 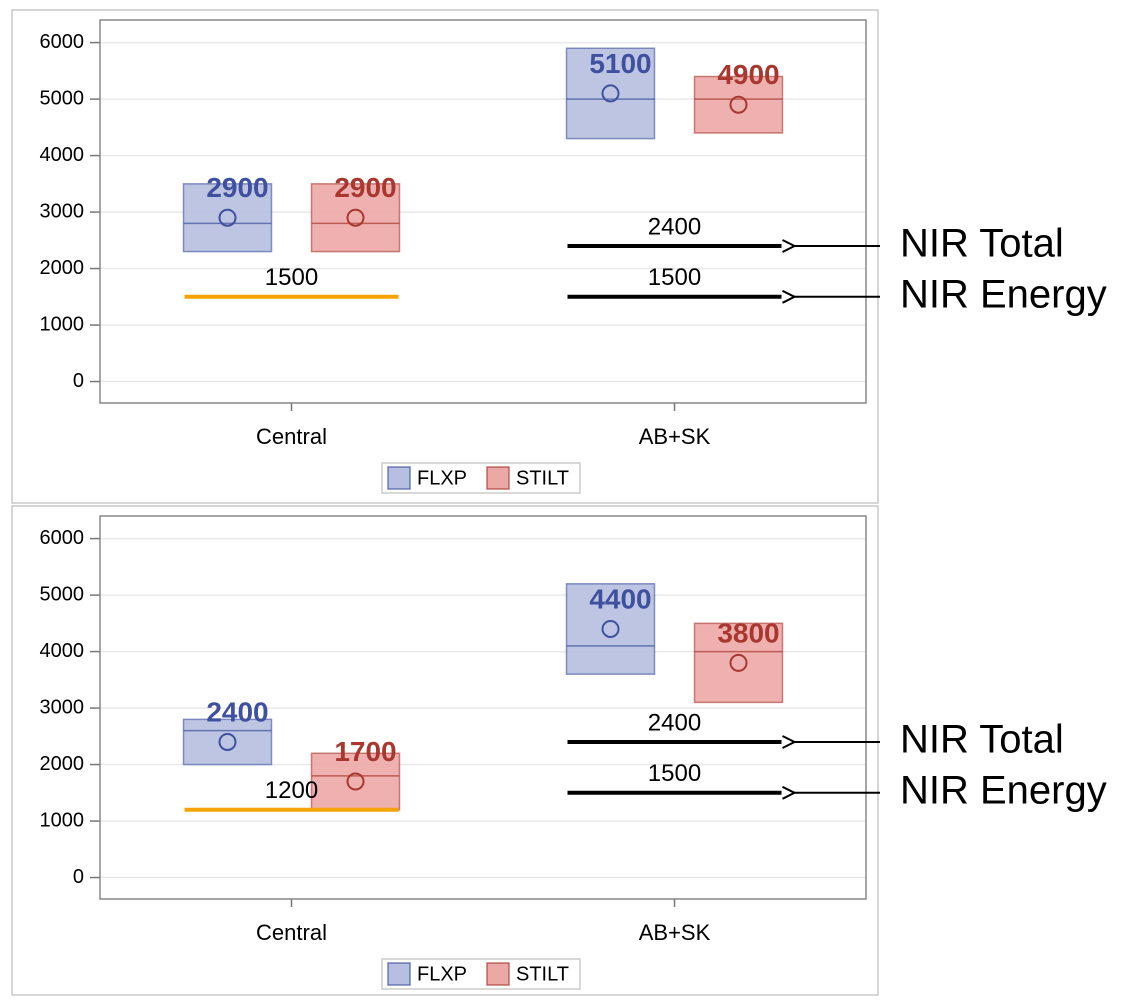 I want to click on reference-label: 1200, so click(x=291, y=790).